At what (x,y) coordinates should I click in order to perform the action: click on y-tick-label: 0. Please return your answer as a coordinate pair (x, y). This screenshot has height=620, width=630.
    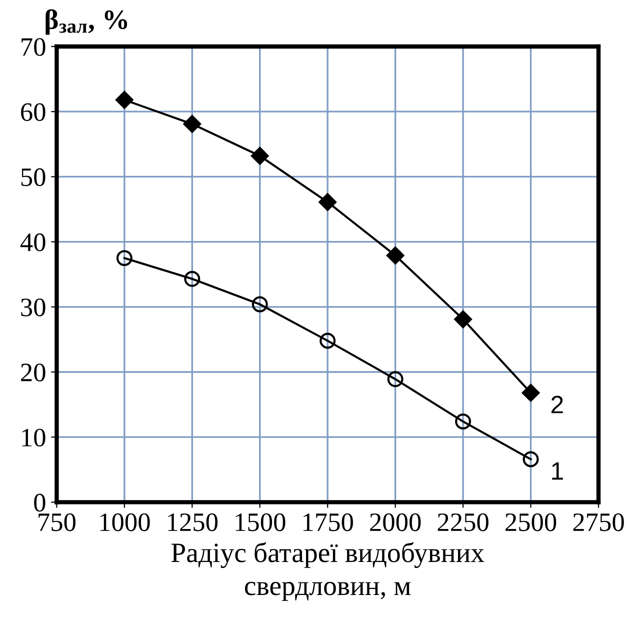
    Looking at the image, I should click on (40, 503).